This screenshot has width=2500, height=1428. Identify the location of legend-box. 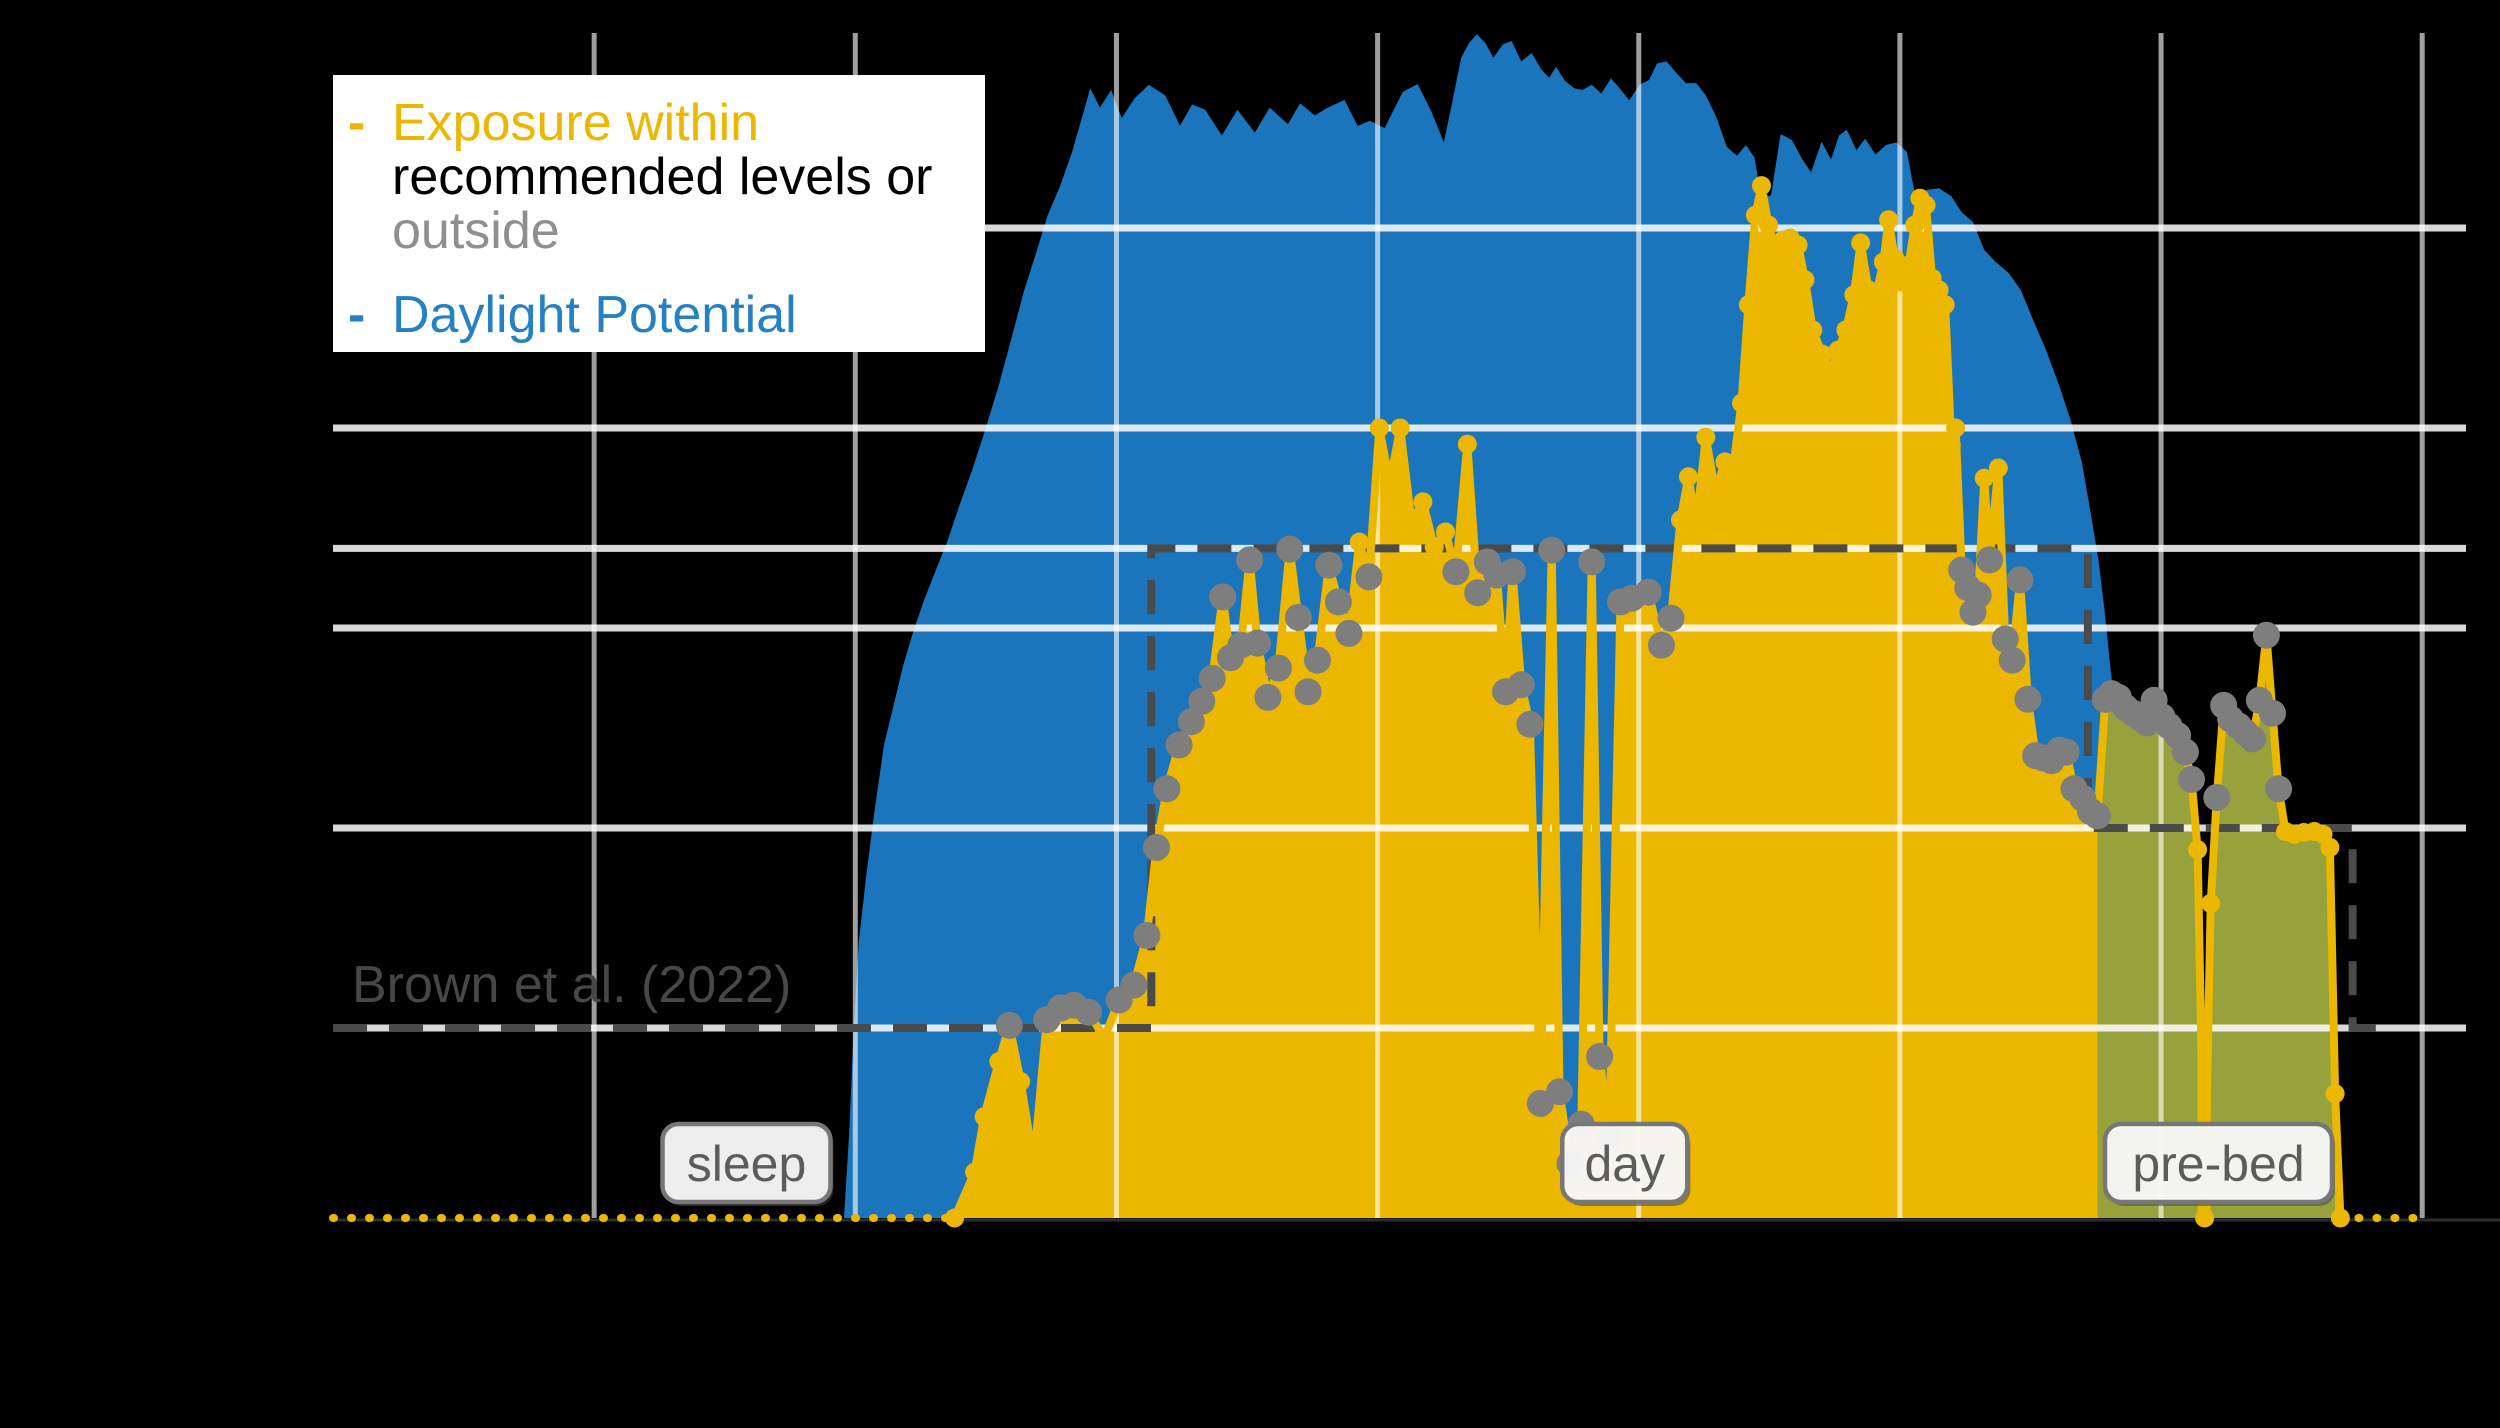
(659, 213).